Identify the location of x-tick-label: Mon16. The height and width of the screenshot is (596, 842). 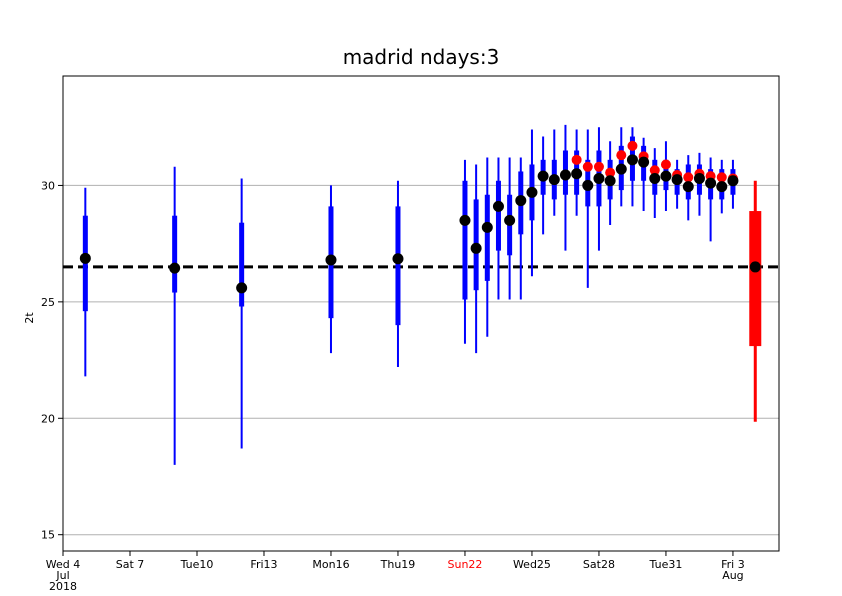
(330, 564).